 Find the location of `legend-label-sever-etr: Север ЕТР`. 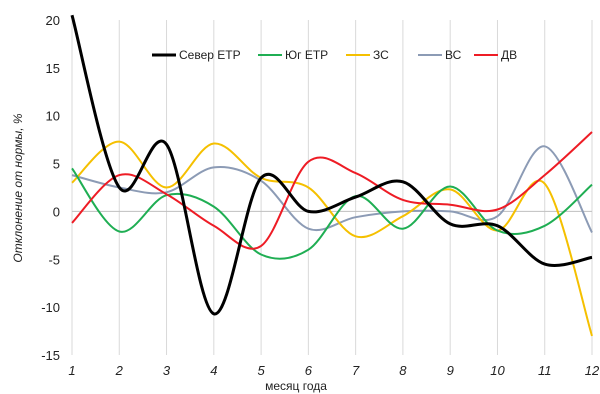

legend-label-sever-etr: Север ЕТР is located at coordinates (210, 55).